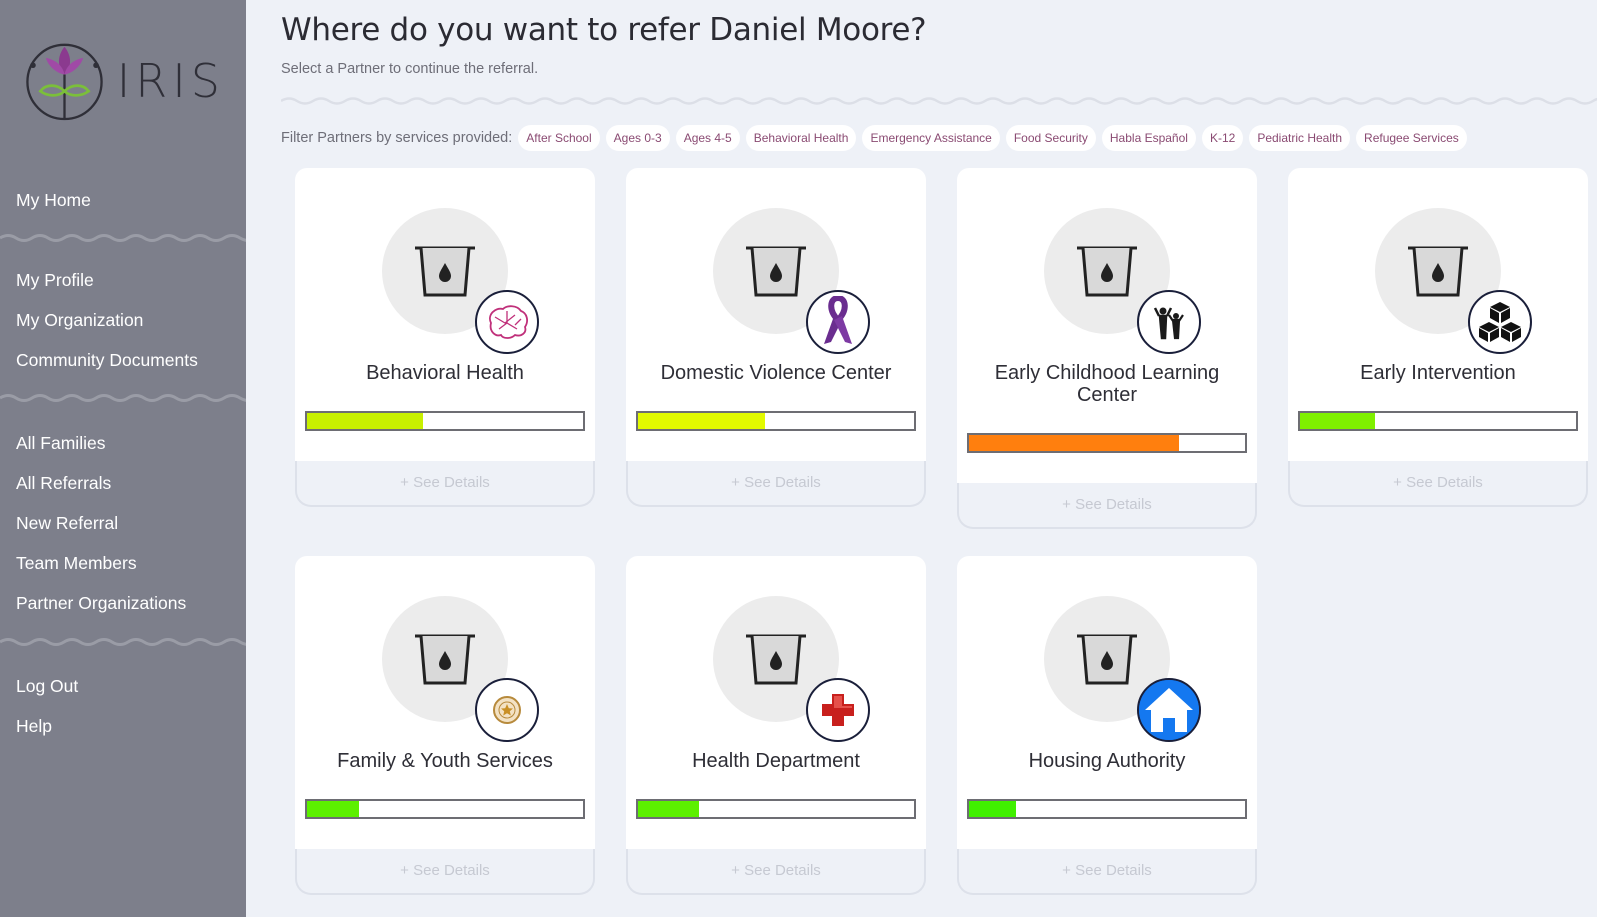 This screenshot has width=1597, height=917. I want to click on partner-name: Housing Authority, so click(1107, 761).